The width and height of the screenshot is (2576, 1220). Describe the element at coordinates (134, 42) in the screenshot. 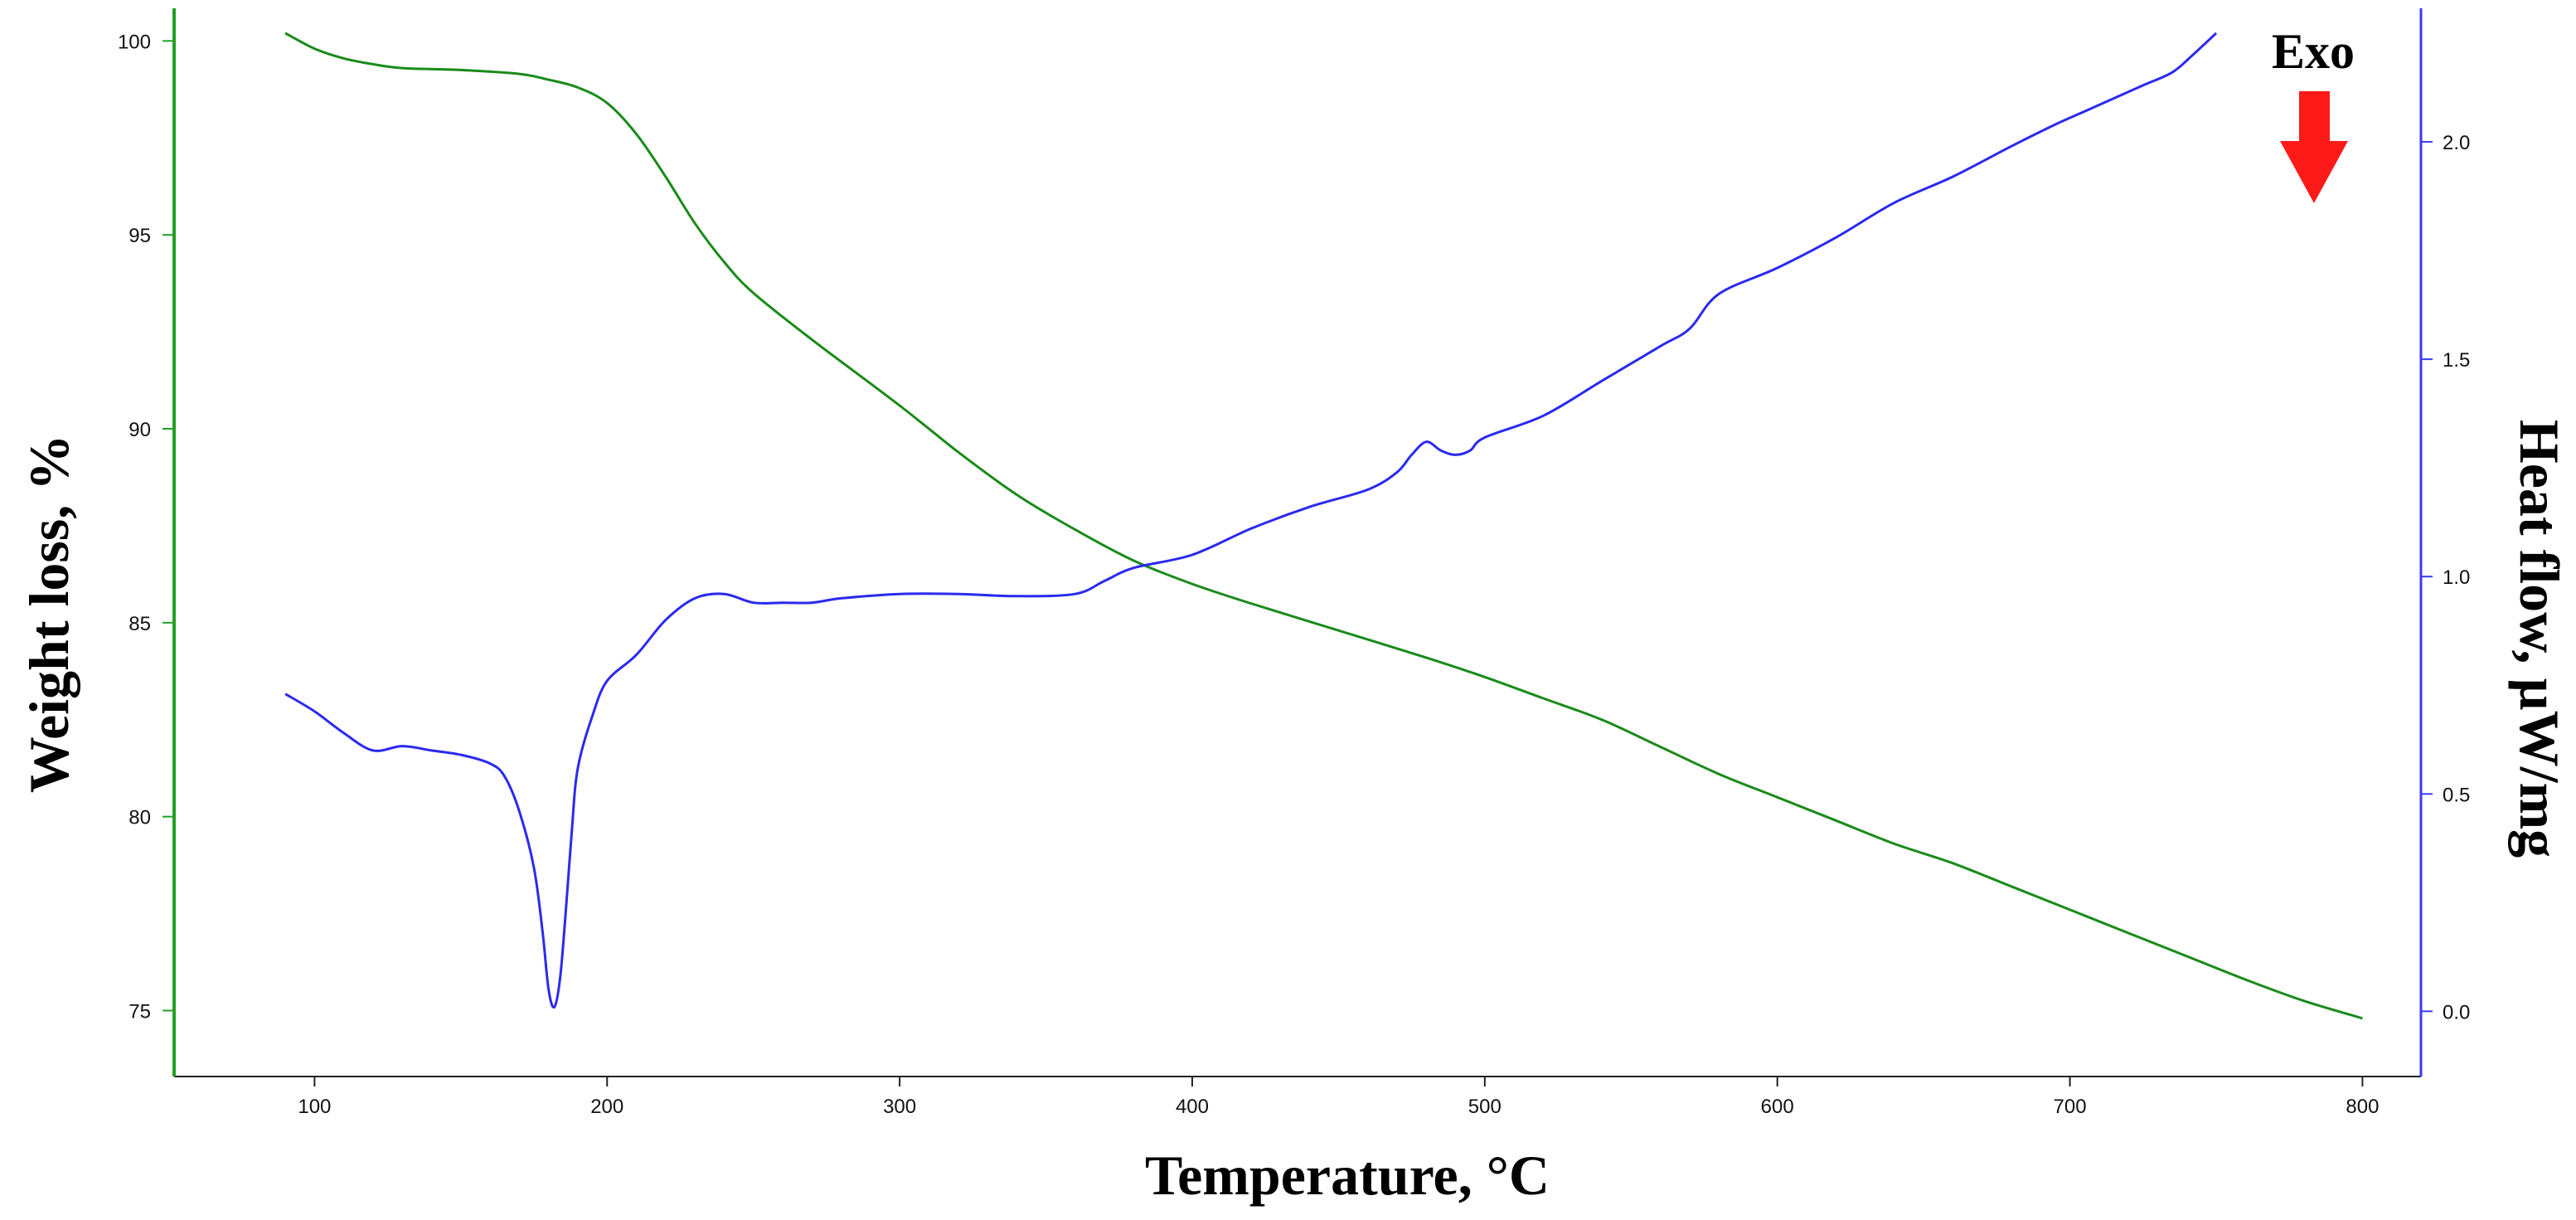

I see `y-left-tick-label: 100` at that location.